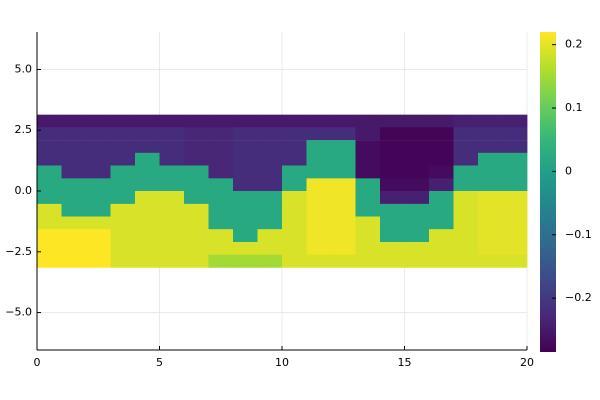 Image resolution: width=600 pixels, height=400 pixels. Describe the element at coordinates (24, 68) in the screenshot. I see `y-tick-label: 5.0` at that location.